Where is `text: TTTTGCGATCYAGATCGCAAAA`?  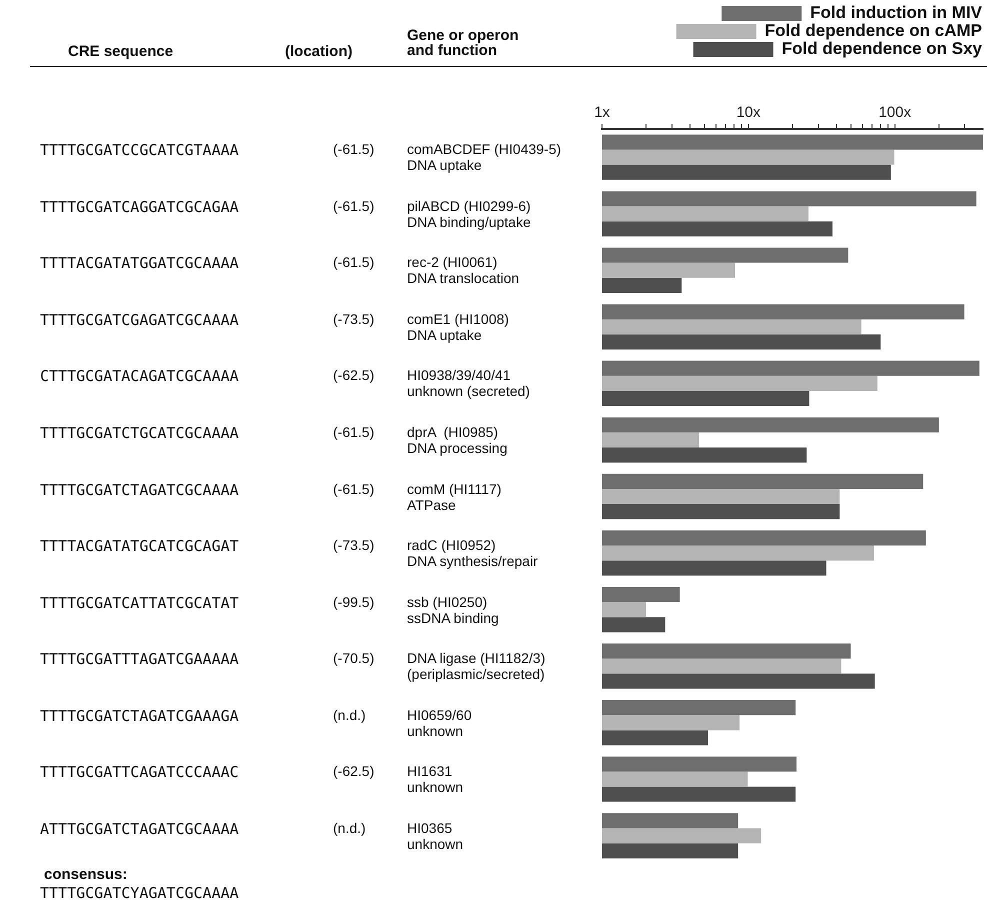
text: TTTTGCGATCYAGATCGCAAAA is located at coordinates (139, 893).